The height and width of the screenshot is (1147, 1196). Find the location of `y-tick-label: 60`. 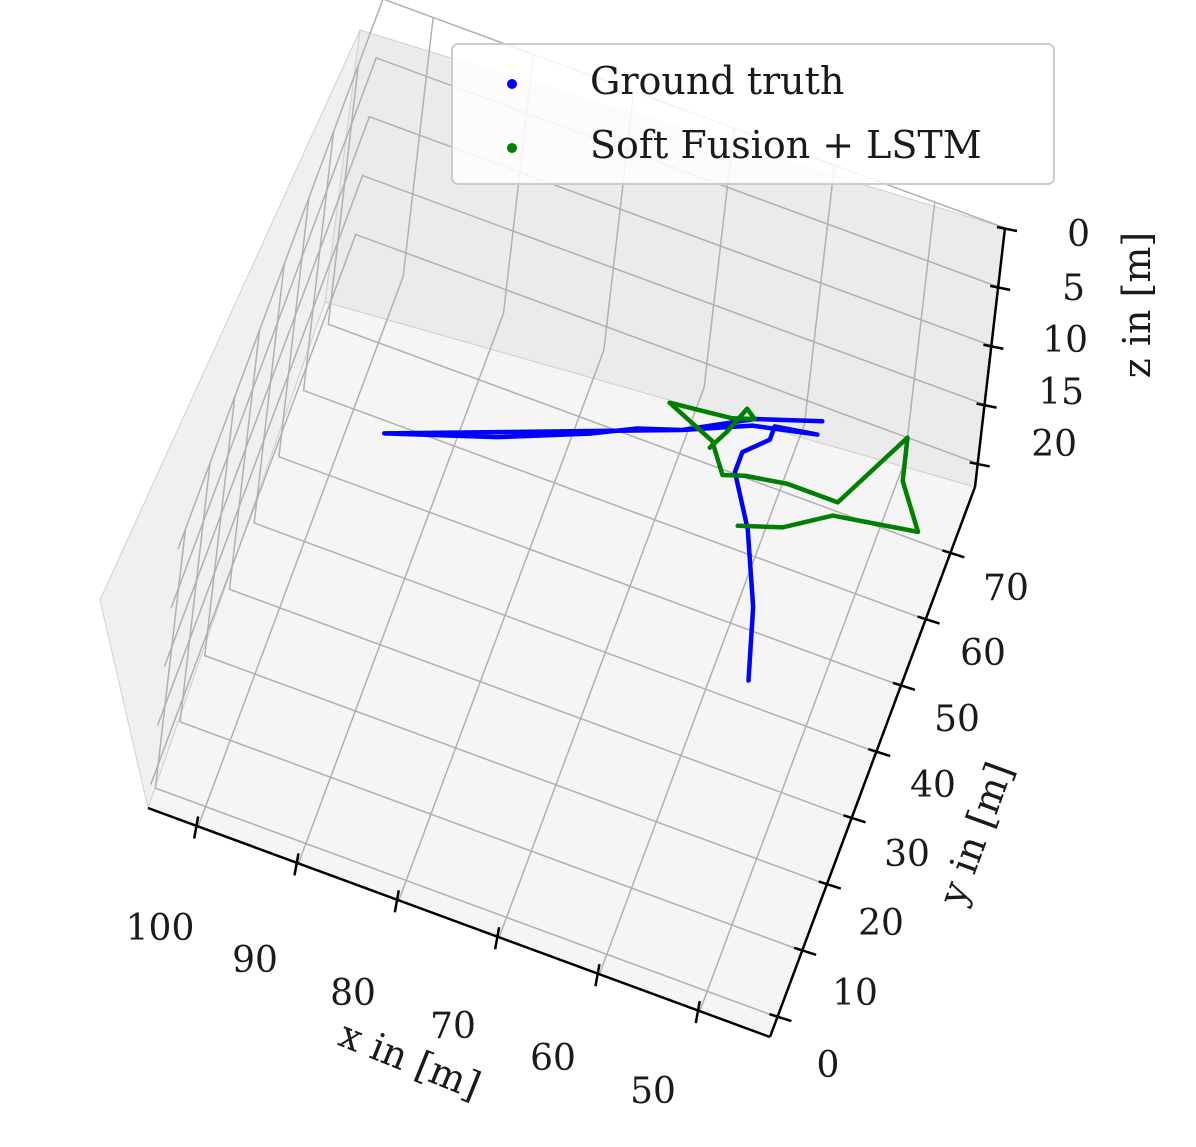

y-tick-label: 60 is located at coordinates (983, 653).